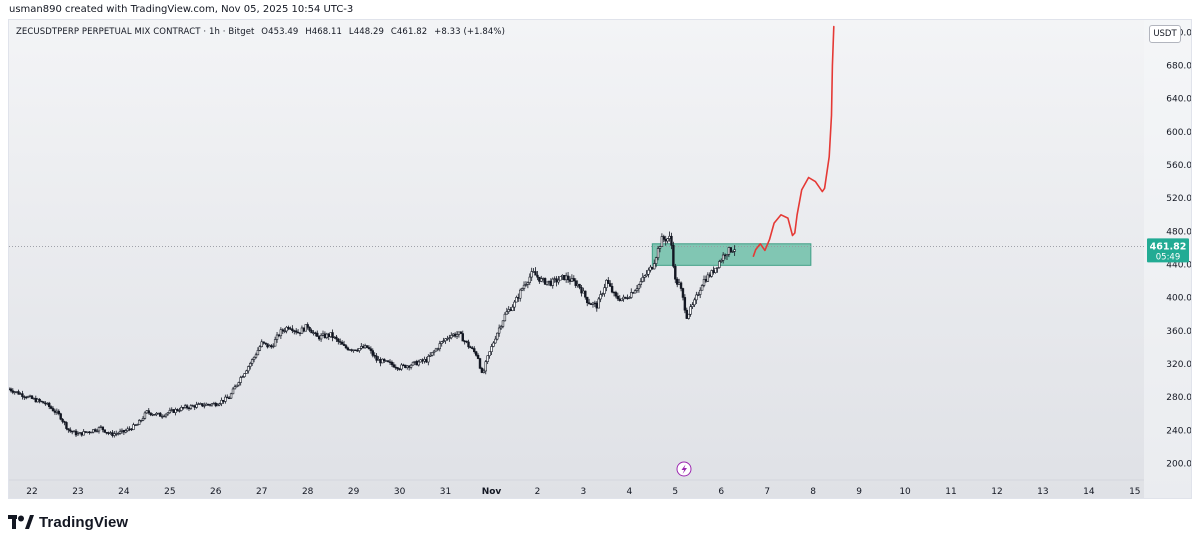 The height and width of the screenshot is (545, 1200). What do you see at coordinates (684, 469) in the screenshot?
I see `lightning-icon` at bounding box center [684, 469].